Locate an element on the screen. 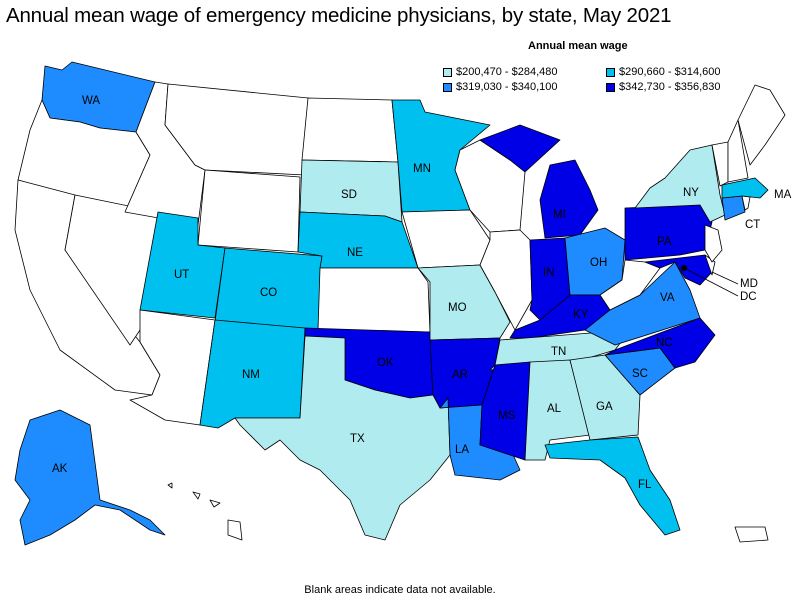 The image size is (800, 600). label-MD: MD is located at coordinates (749, 284).